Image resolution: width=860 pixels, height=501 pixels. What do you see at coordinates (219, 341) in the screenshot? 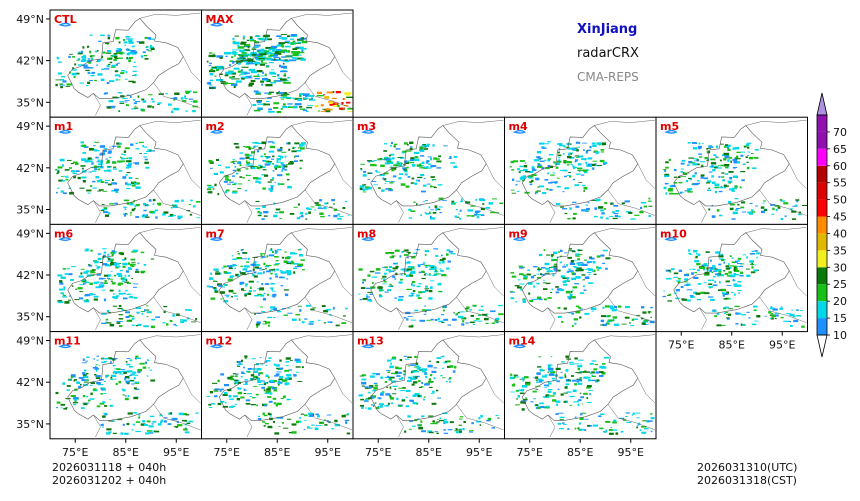
I see `panel-label: m12` at bounding box center [219, 341].